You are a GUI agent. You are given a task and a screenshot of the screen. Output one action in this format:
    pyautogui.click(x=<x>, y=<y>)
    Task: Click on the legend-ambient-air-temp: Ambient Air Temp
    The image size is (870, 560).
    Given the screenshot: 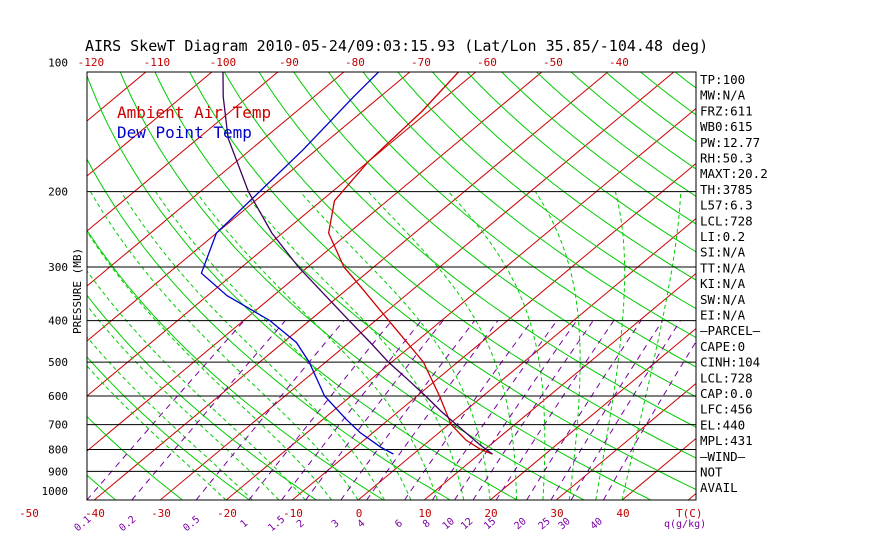 What is the action you would take?
    pyautogui.click(x=194, y=112)
    